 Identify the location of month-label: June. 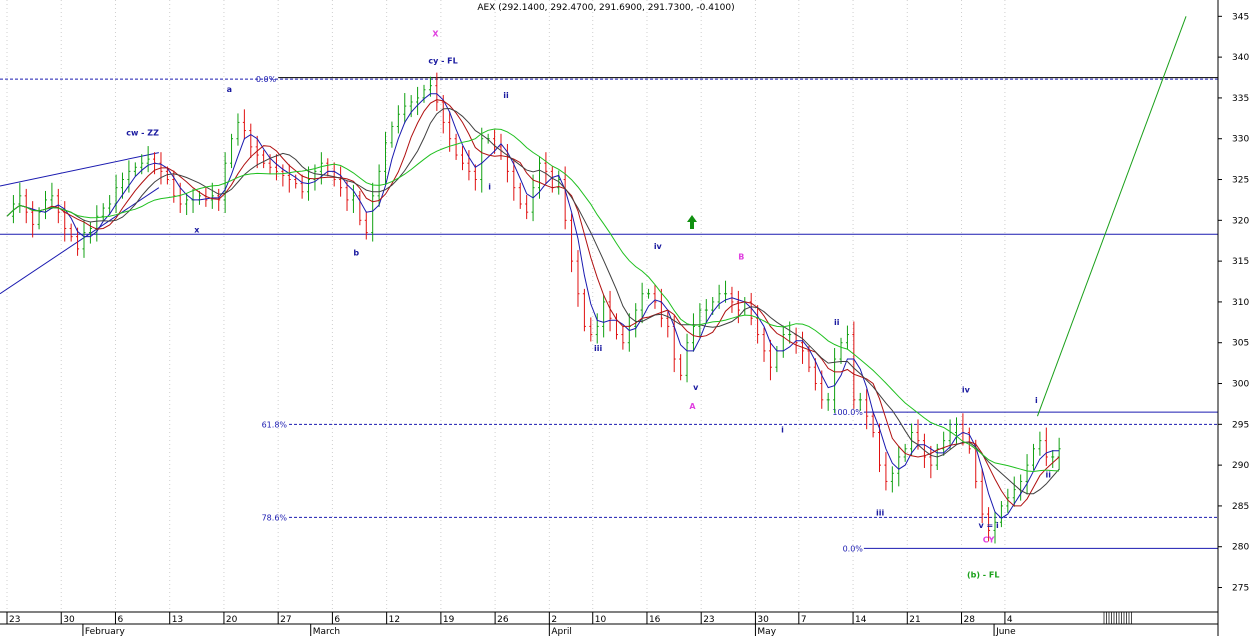
(1005, 631).